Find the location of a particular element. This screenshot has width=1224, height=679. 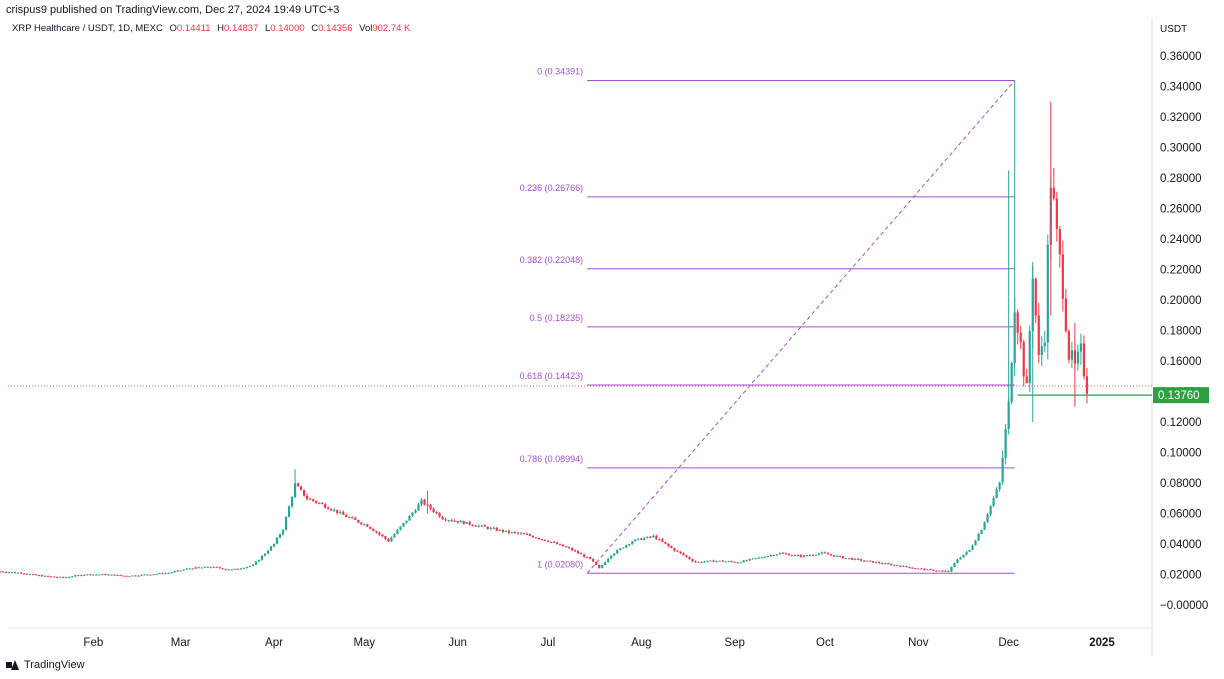

footer-branding: TradingView is located at coordinates (45, 665).